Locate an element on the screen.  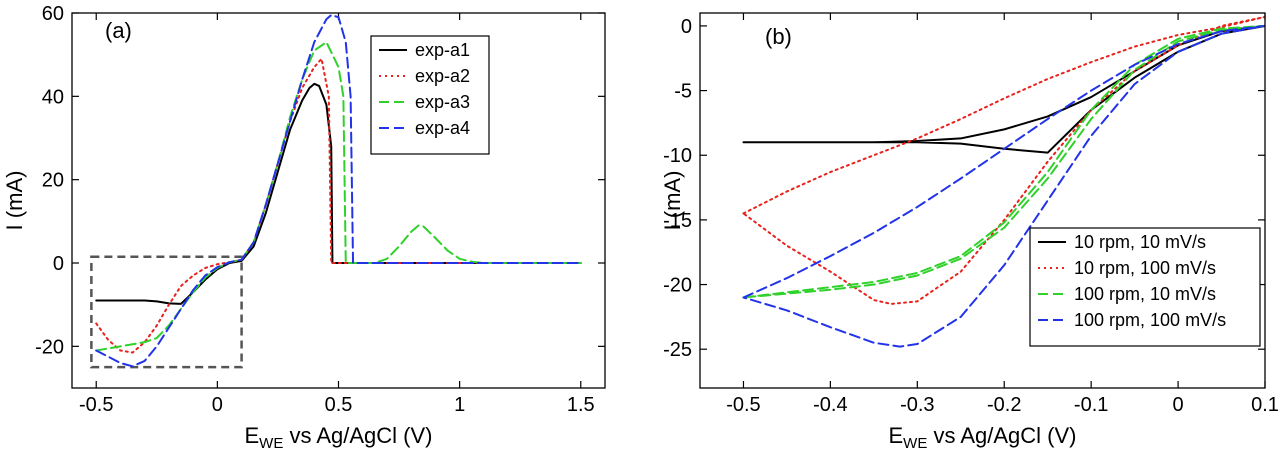
x-tick-label: -0.1 is located at coordinates (1091, 405).